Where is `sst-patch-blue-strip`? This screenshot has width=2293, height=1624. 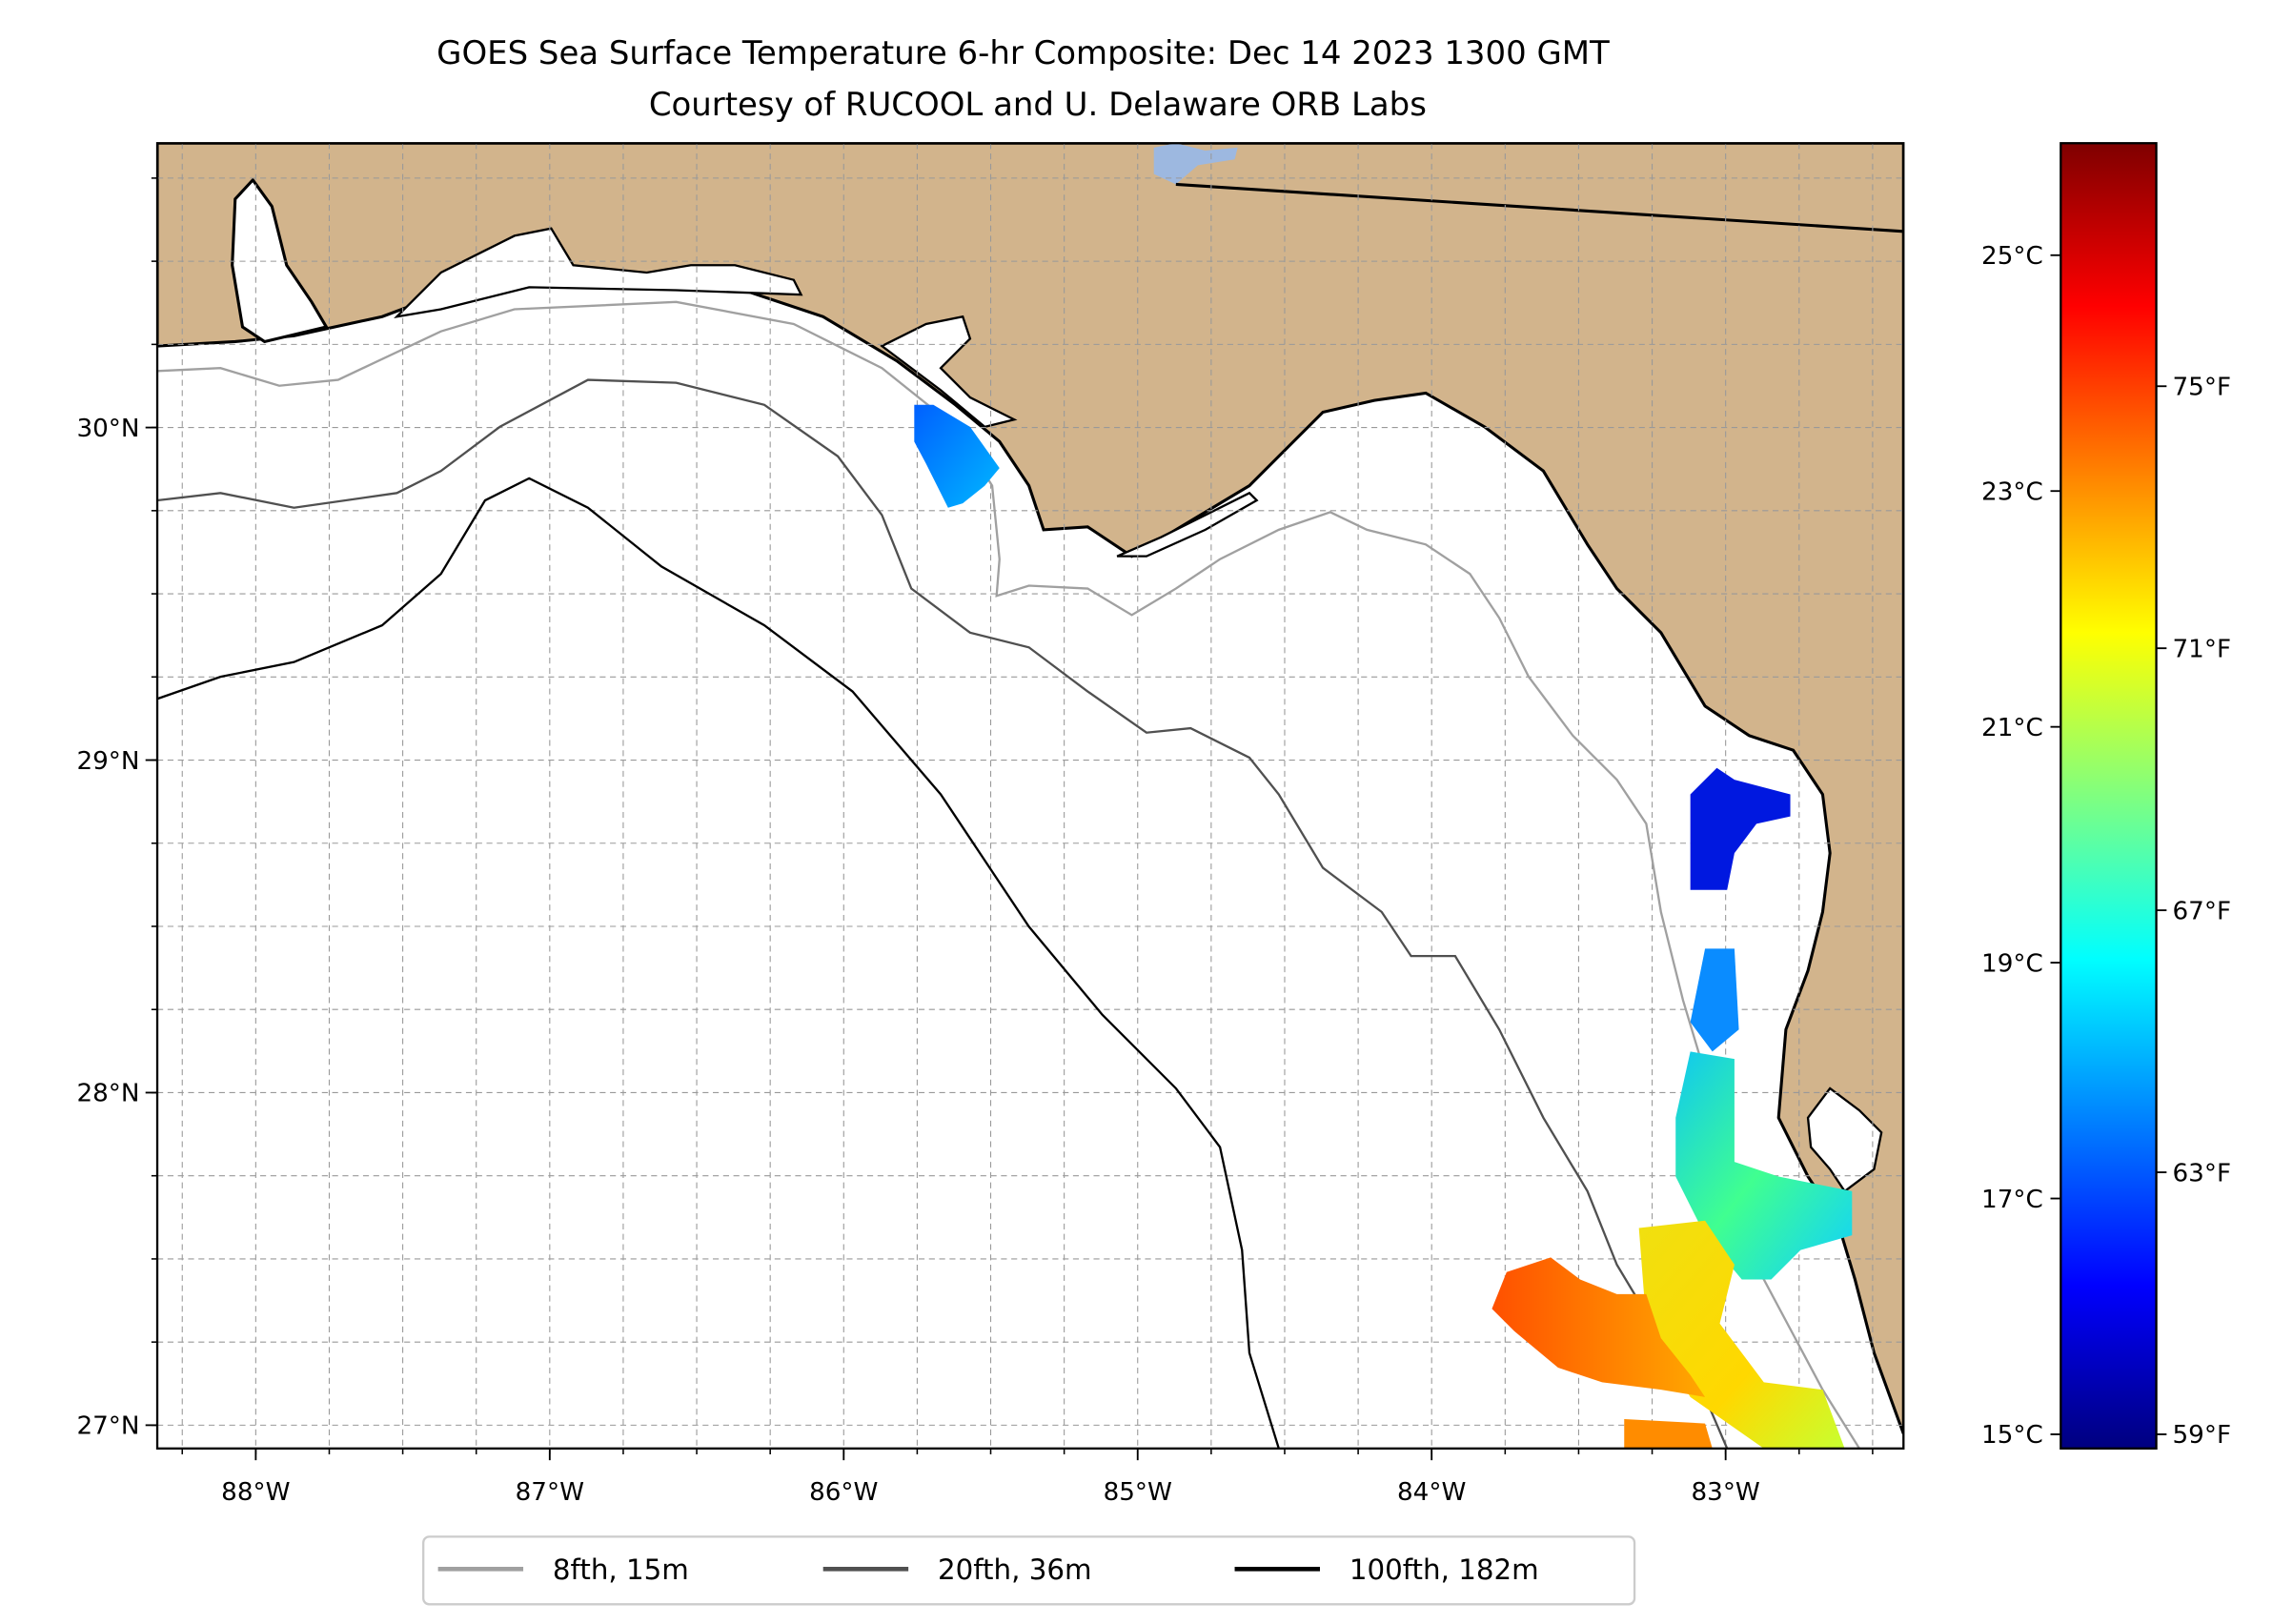 sst-patch-blue-strip is located at coordinates (1715, 1000).